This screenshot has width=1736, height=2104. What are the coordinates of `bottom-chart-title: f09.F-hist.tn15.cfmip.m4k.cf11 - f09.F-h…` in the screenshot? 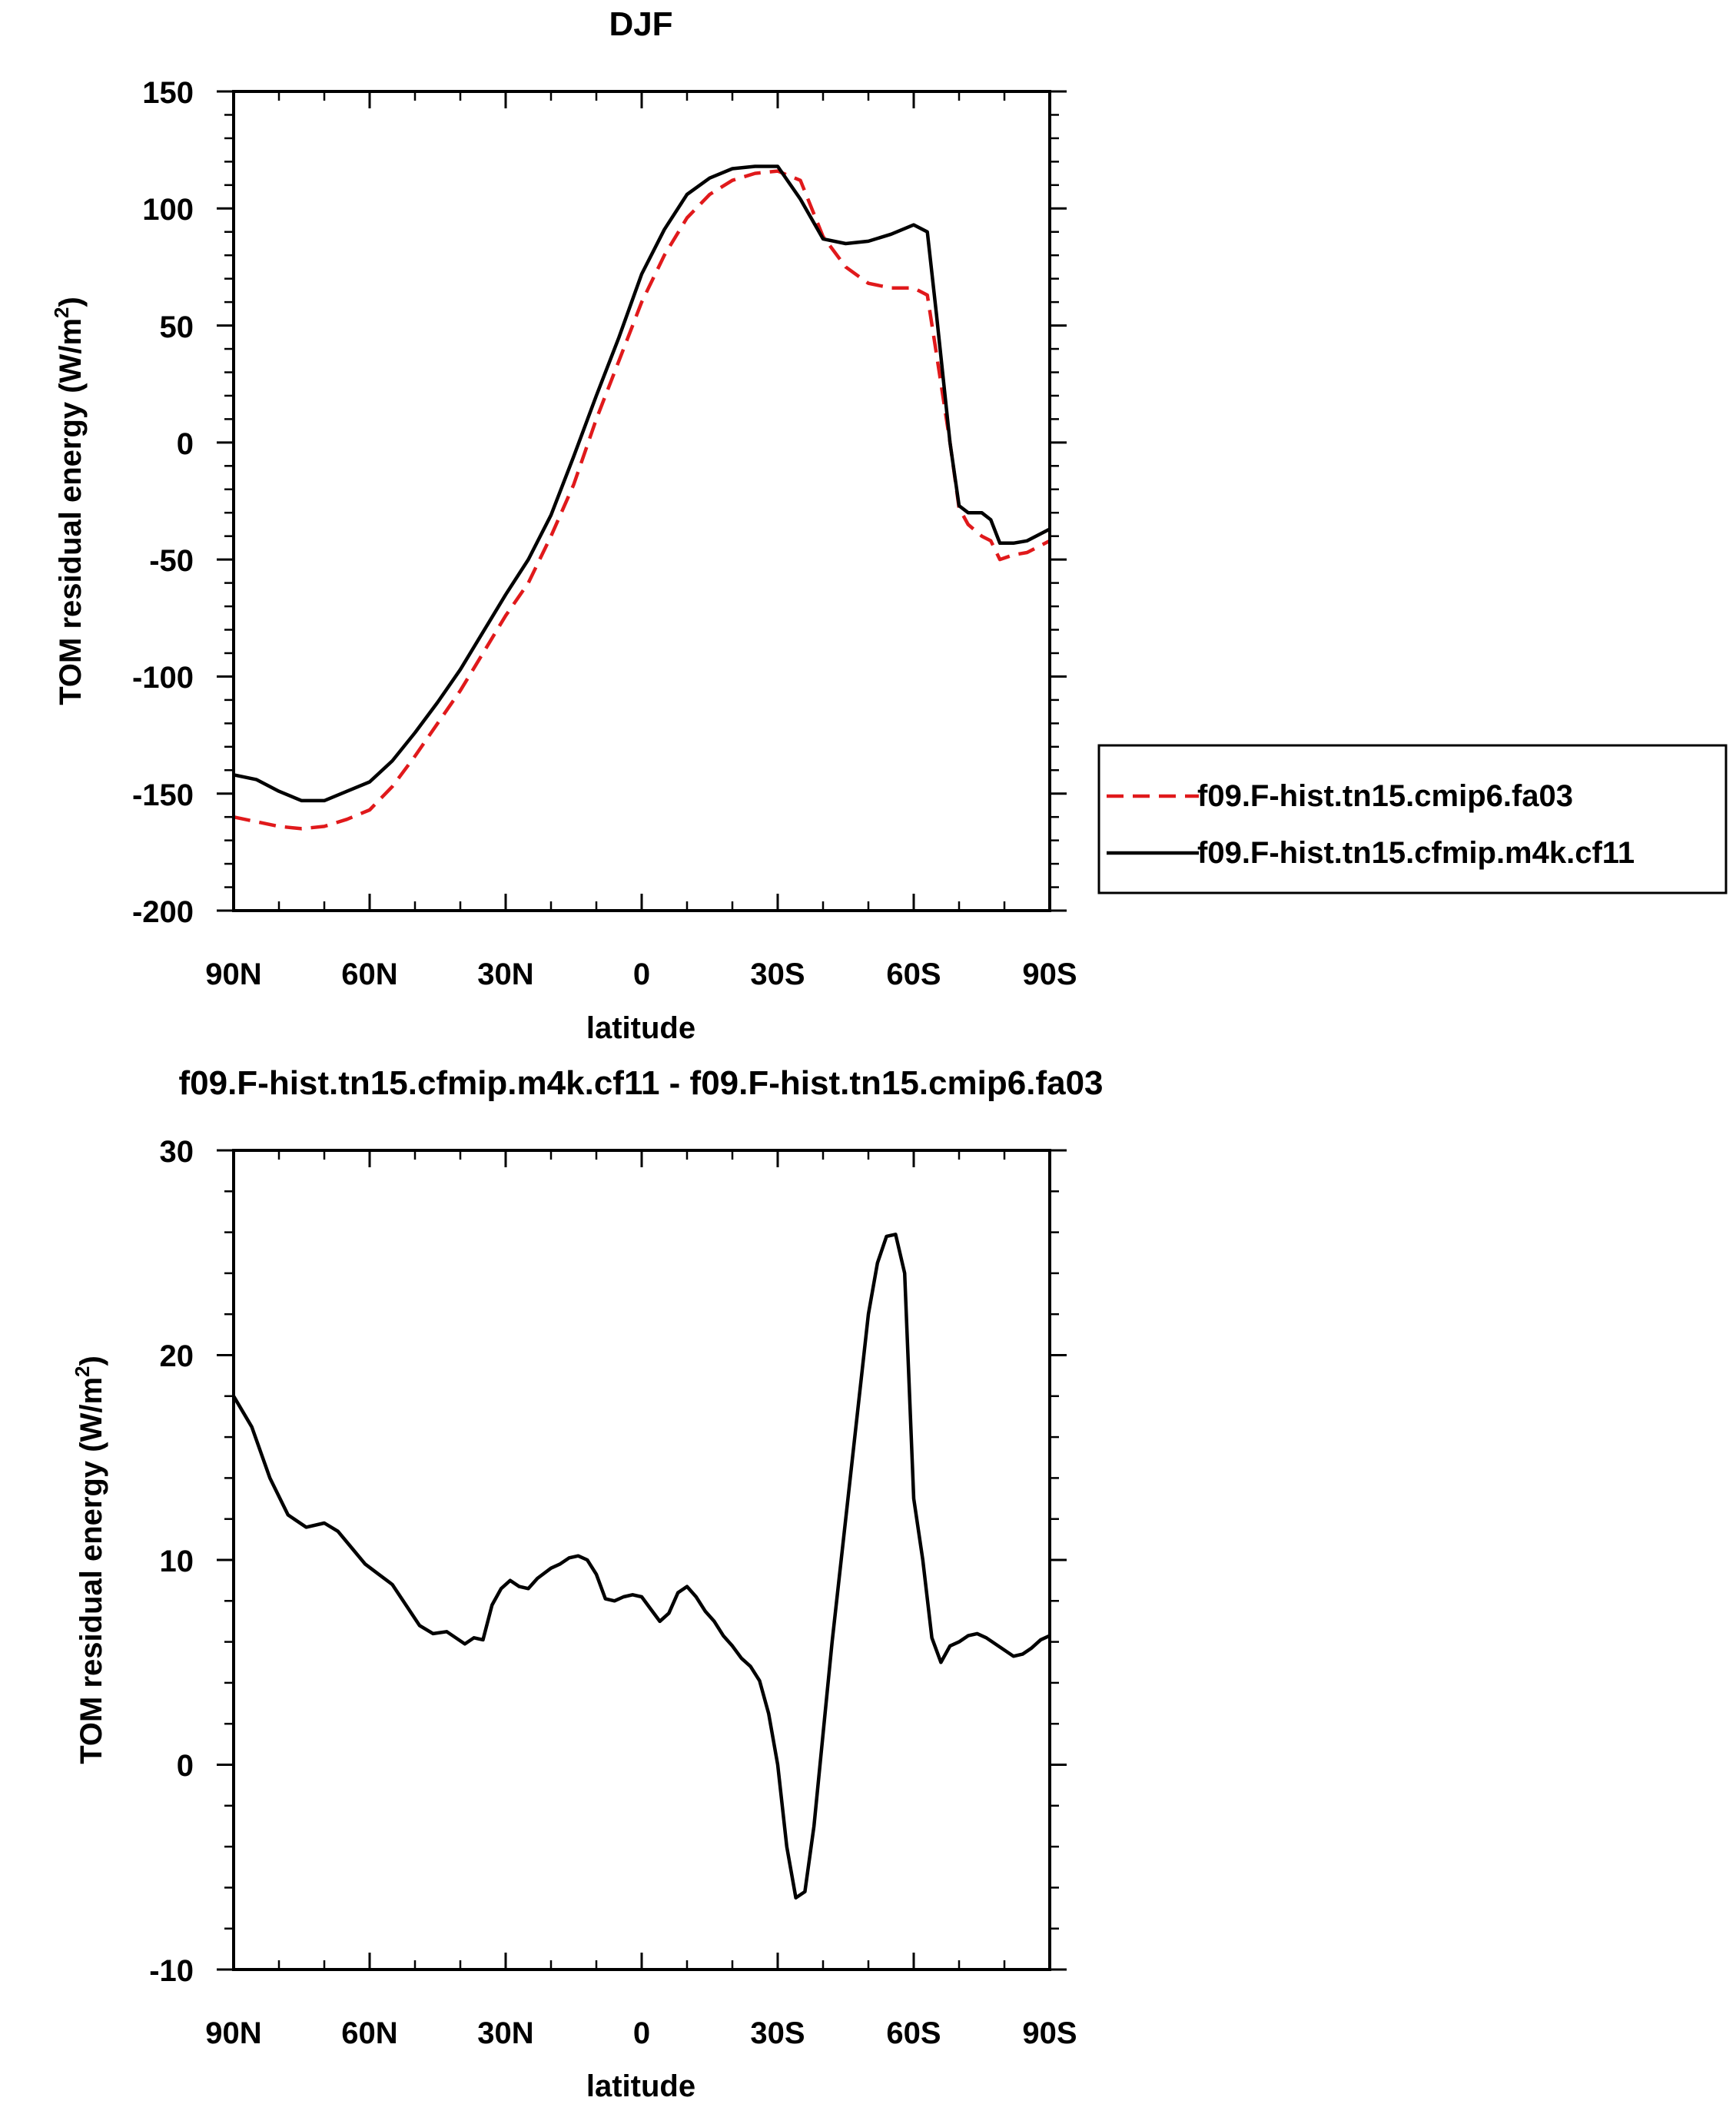 It's located at (641, 1083).